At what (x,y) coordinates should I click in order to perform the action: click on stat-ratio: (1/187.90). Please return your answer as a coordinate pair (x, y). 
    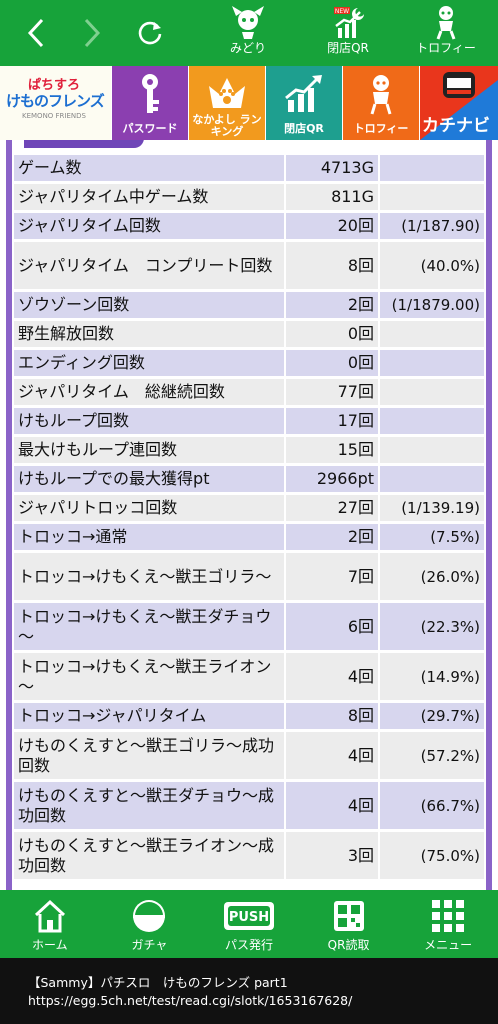
    Looking at the image, I should click on (431, 226).